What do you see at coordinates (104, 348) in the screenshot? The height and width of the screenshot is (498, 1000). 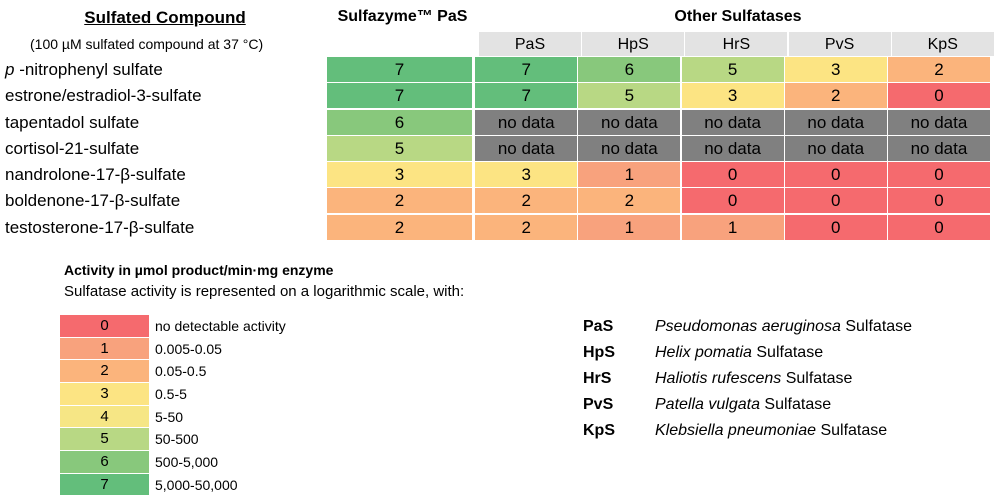 I see `legend-swatch: 1` at bounding box center [104, 348].